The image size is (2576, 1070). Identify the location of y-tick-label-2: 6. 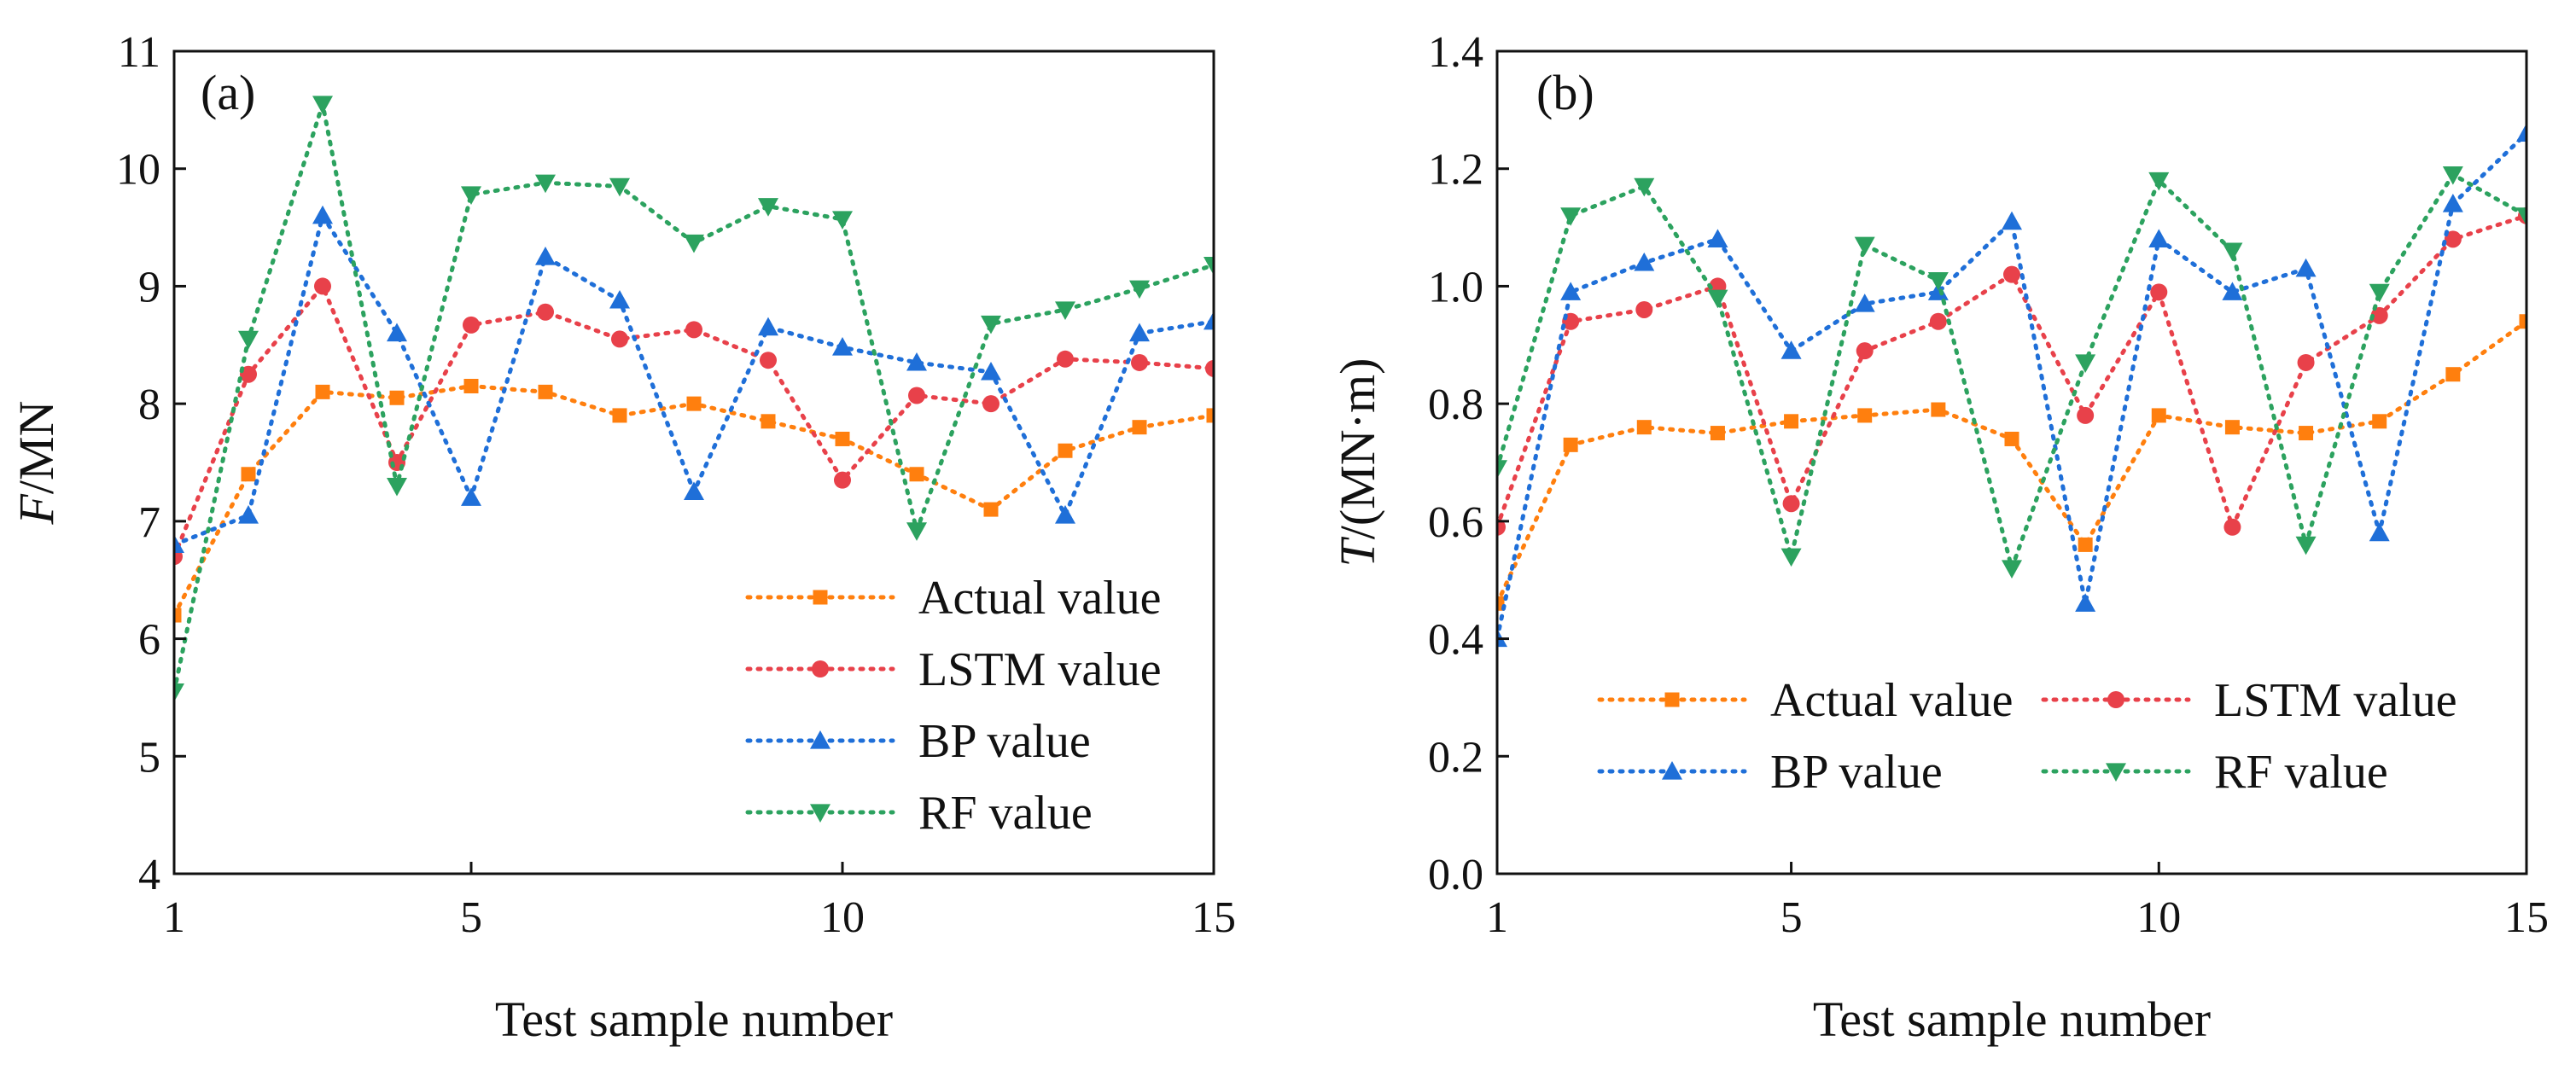
(149, 641).